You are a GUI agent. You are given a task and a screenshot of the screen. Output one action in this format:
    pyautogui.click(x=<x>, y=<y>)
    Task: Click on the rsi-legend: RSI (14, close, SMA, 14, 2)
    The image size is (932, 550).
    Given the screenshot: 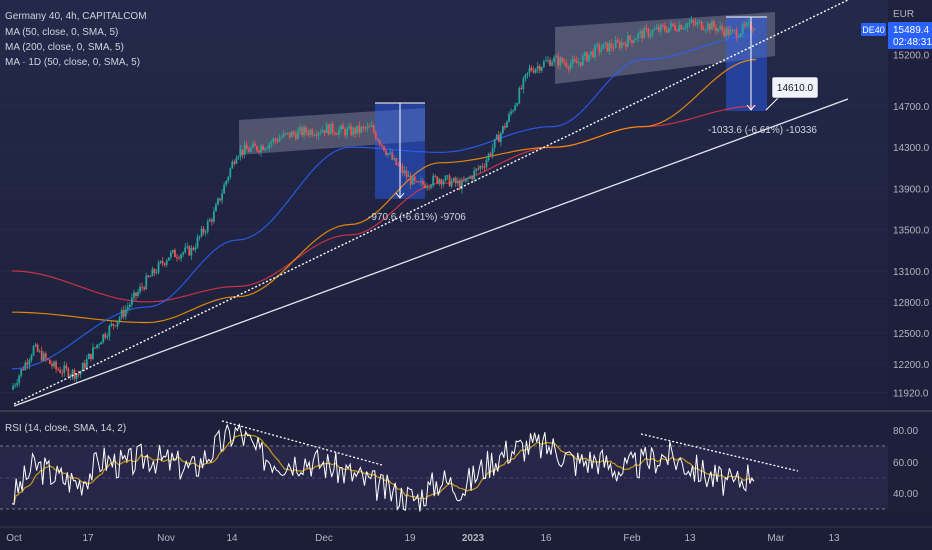 What is the action you would take?
    pyautogui.click(x=65, y=428)
    